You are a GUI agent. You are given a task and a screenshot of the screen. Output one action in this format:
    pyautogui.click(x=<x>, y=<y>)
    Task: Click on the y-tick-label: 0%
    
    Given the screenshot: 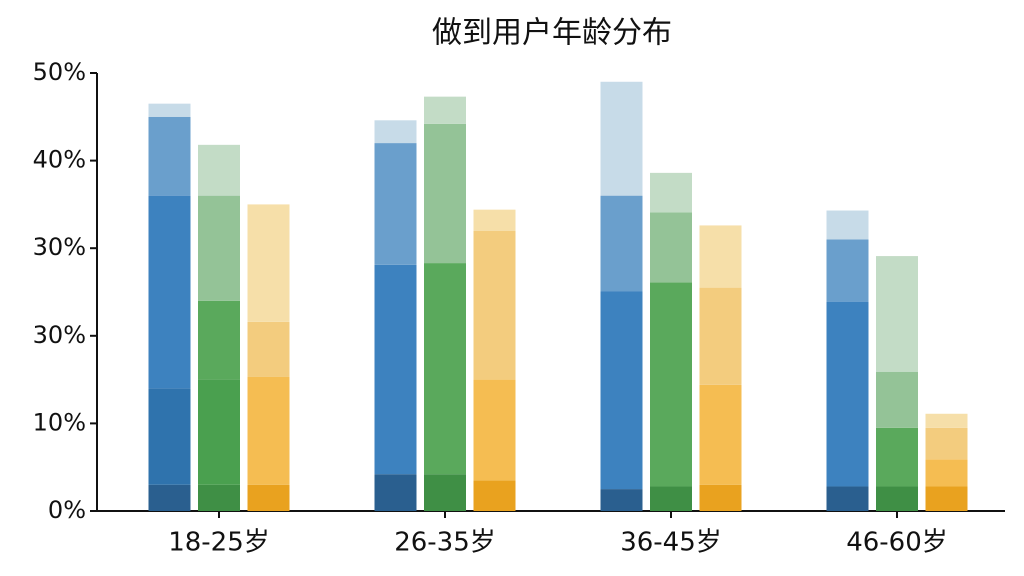 What is the action you would take?
    pyautogui.click(x=67, y=510)
    